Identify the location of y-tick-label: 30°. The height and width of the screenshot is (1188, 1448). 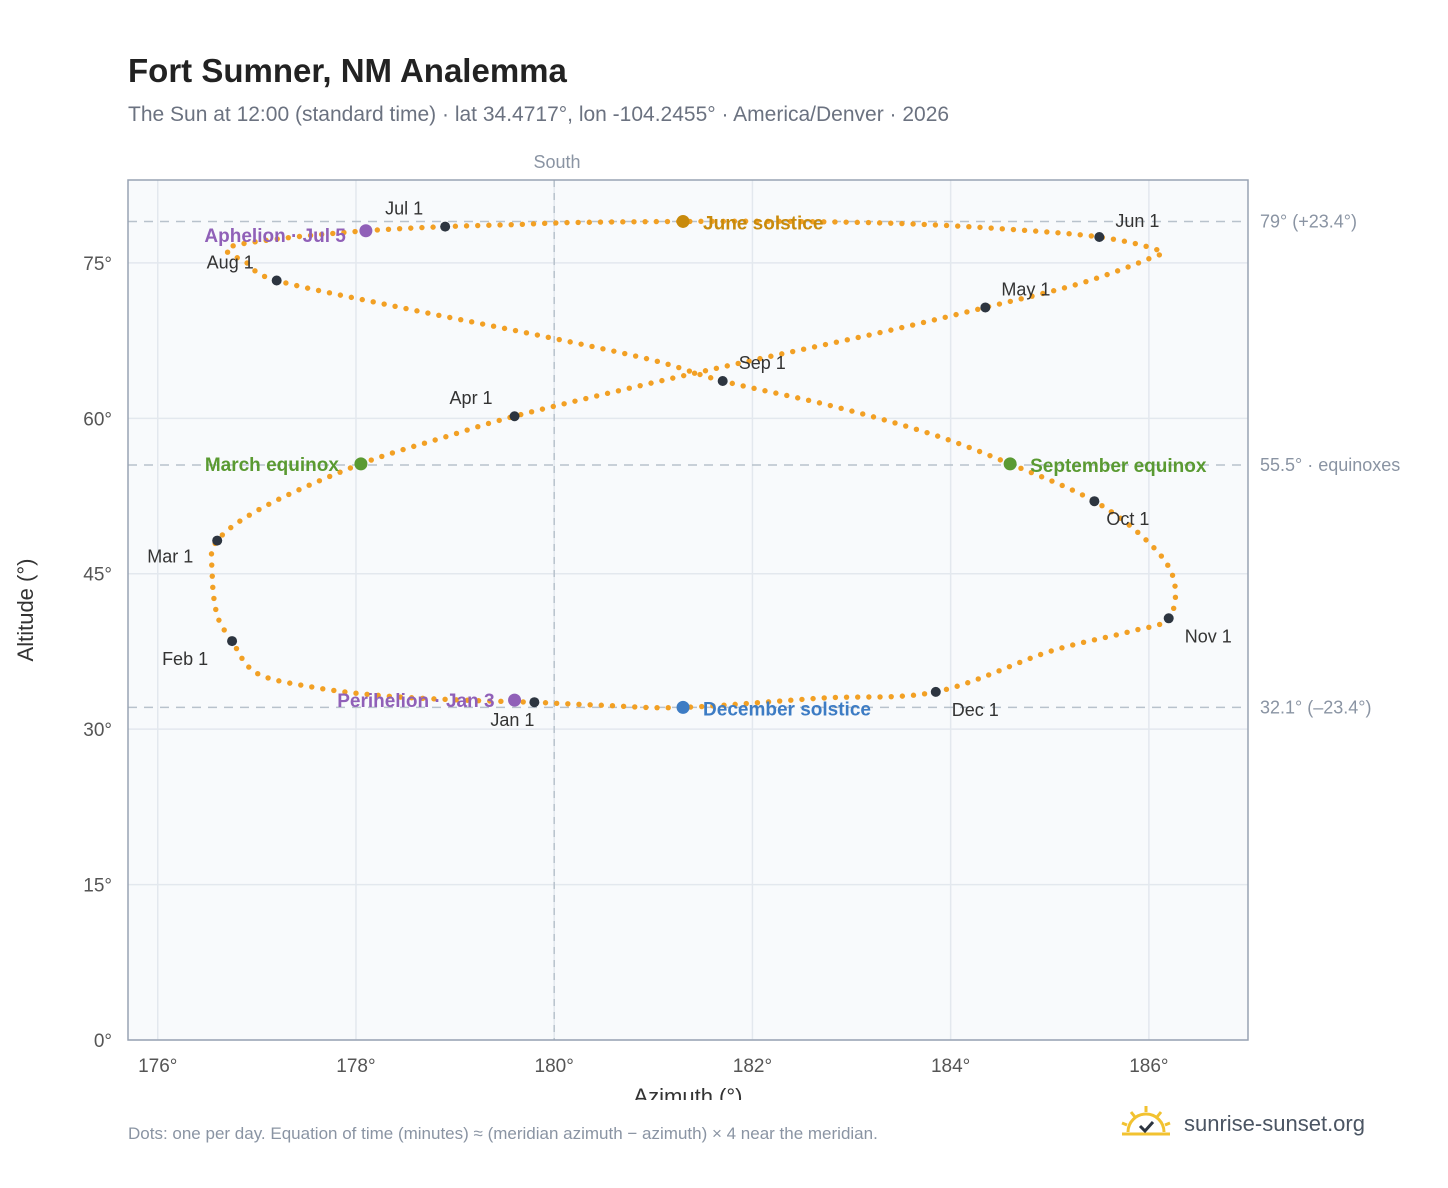
(97, 730).